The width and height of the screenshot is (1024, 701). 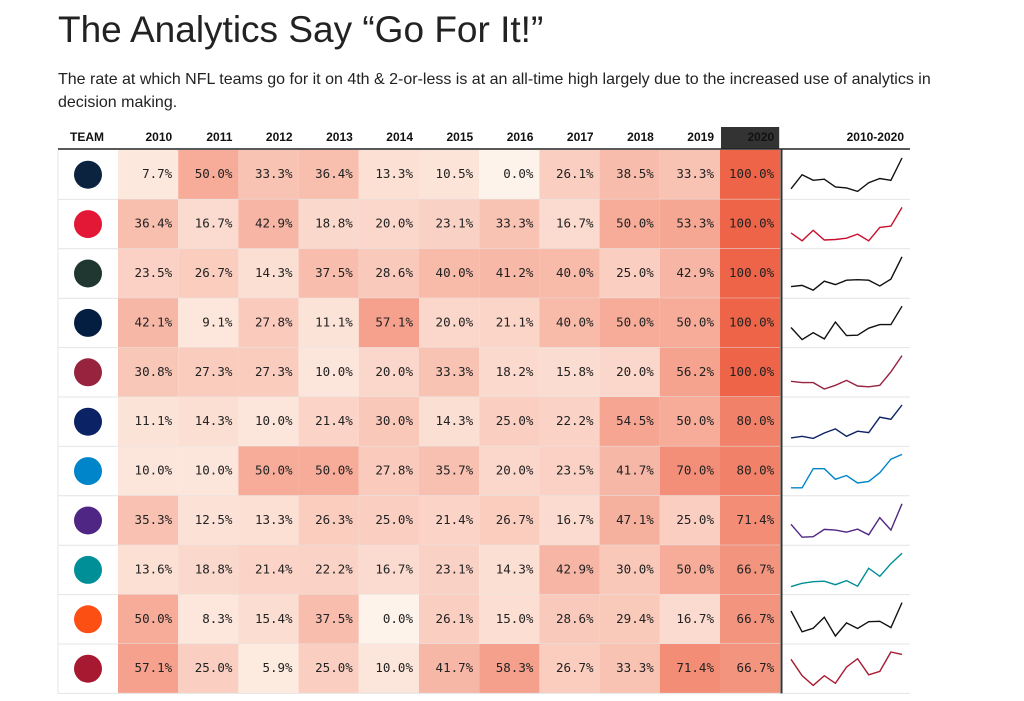 I want to click on cell-value: 29.4%, so click(x=635, y=618).